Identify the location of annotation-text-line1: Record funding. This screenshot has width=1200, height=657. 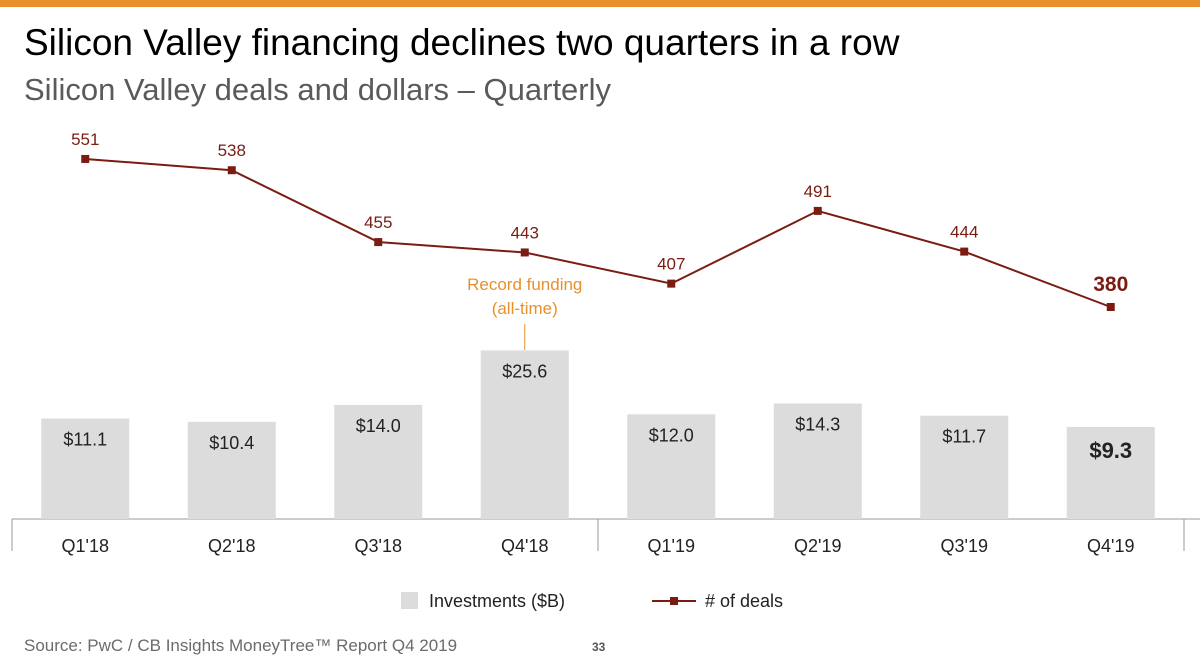
(524, 284).